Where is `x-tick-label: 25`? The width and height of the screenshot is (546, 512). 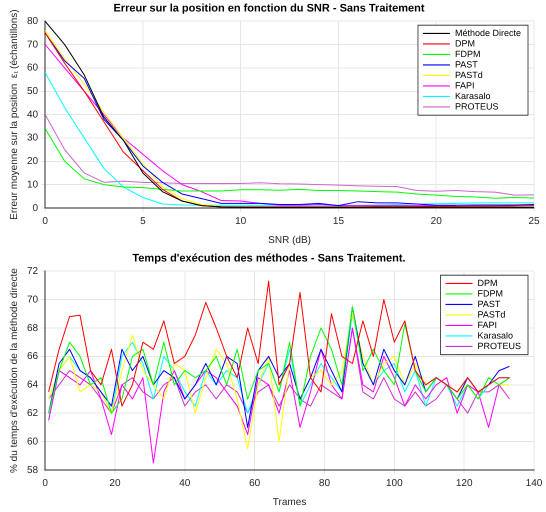
x-tick-label: 25 is located at coordinates (534, 221).